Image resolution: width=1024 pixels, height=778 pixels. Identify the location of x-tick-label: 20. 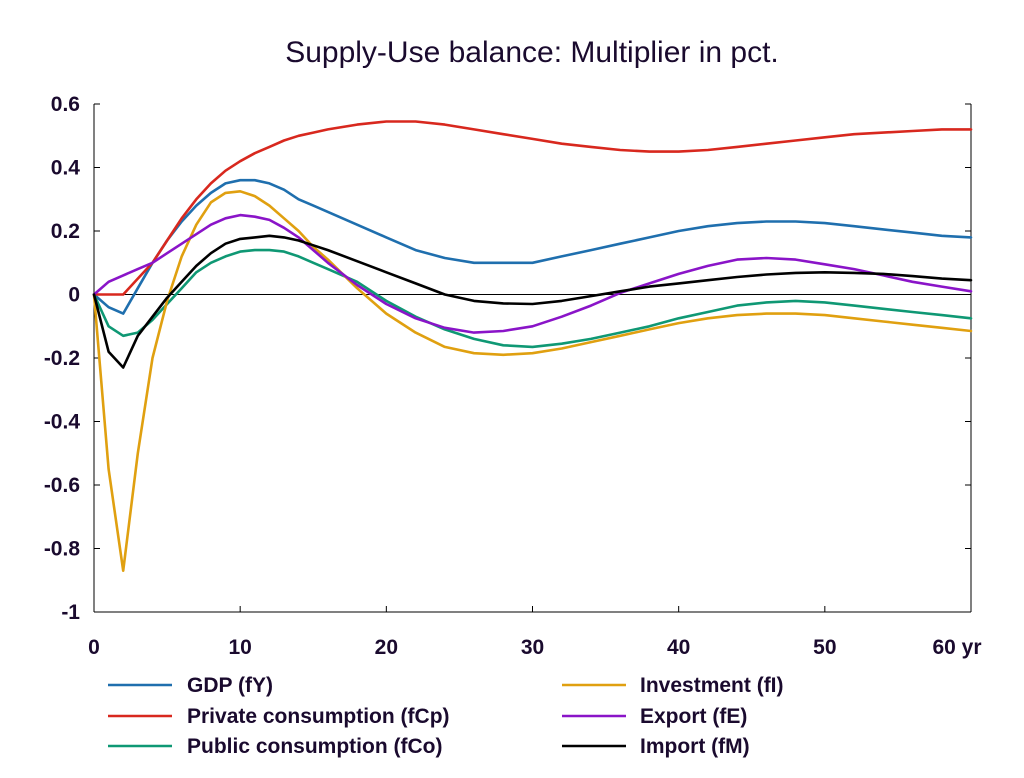
(386, 647).